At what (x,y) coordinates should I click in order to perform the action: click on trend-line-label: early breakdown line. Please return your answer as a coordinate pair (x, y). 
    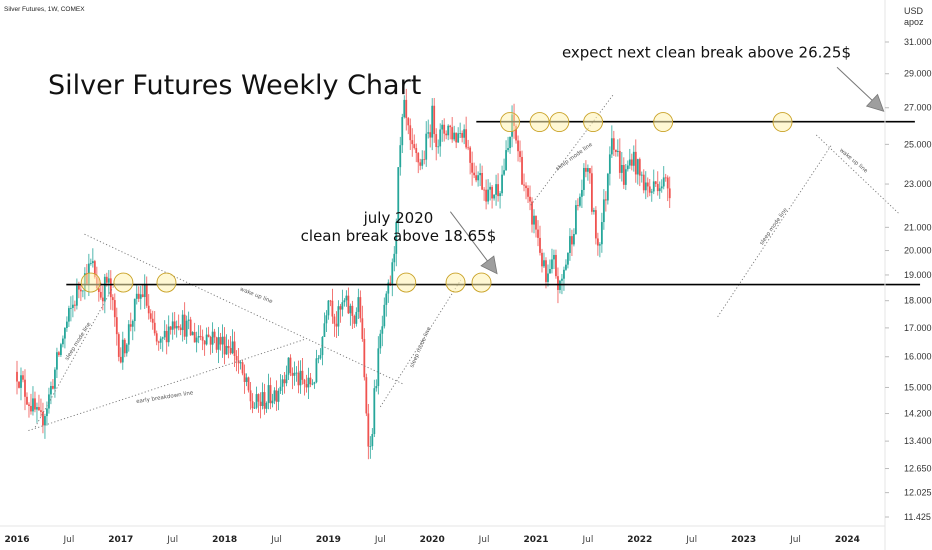
    Looking at the image, I should click on (165, 397).